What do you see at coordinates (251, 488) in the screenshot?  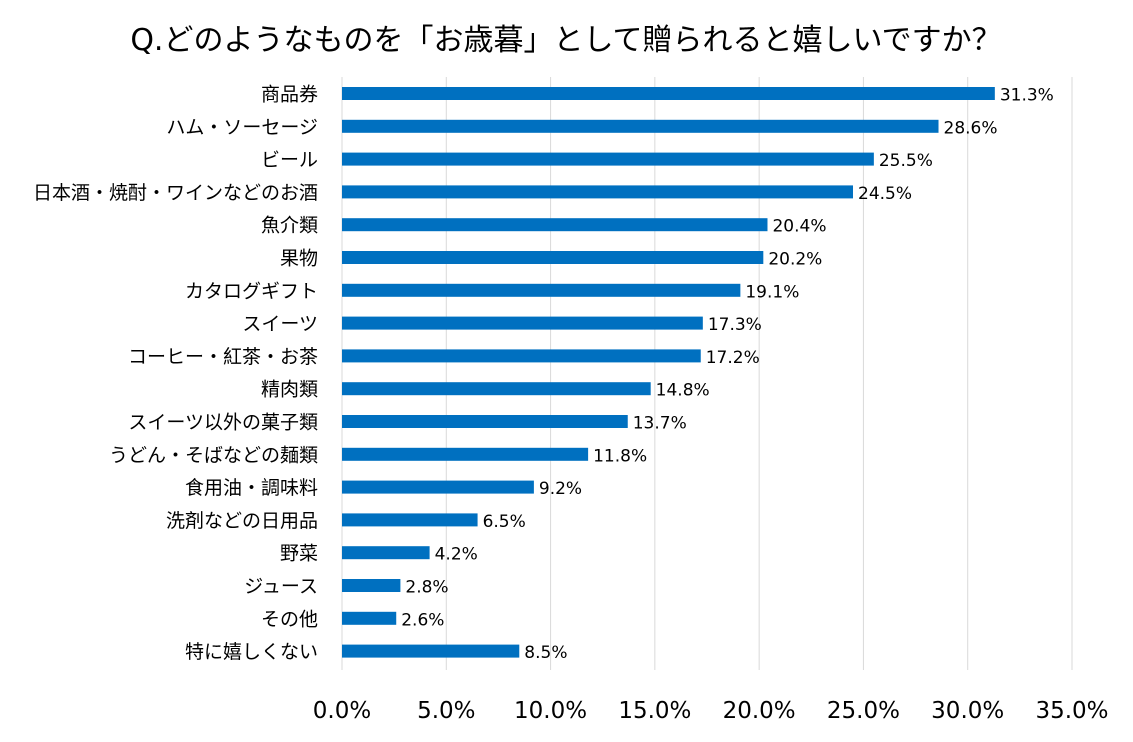 I see `category-label: 食用油・調味料` at bounding box center [251, 488].